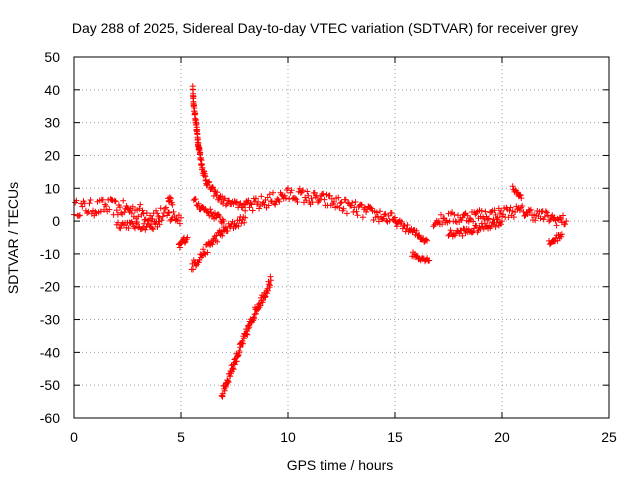 The height and width of the screenshot is (480, 640). What do you see at coordinates (13, 238) in the screenshot?
I see `y-axis-label: SDTVAR / TECUs` at bounding box center [13, 238].